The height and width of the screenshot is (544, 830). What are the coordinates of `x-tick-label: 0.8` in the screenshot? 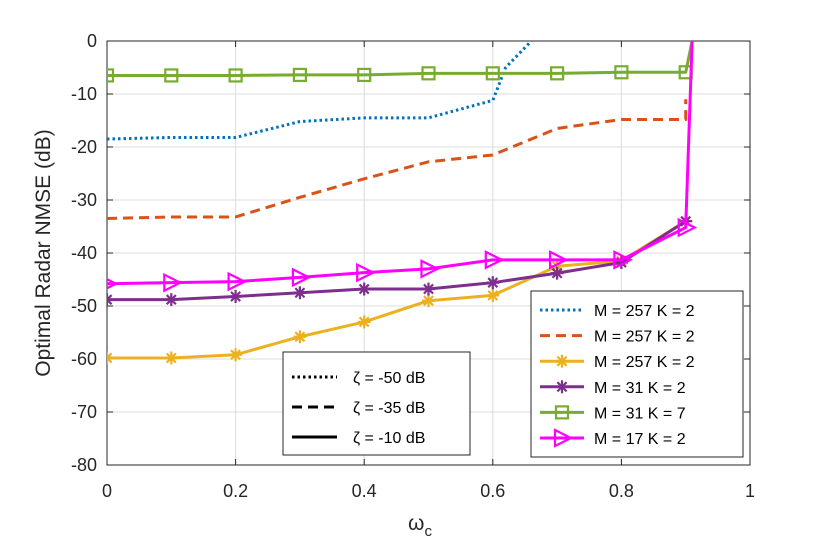 It's located at (621, 491).